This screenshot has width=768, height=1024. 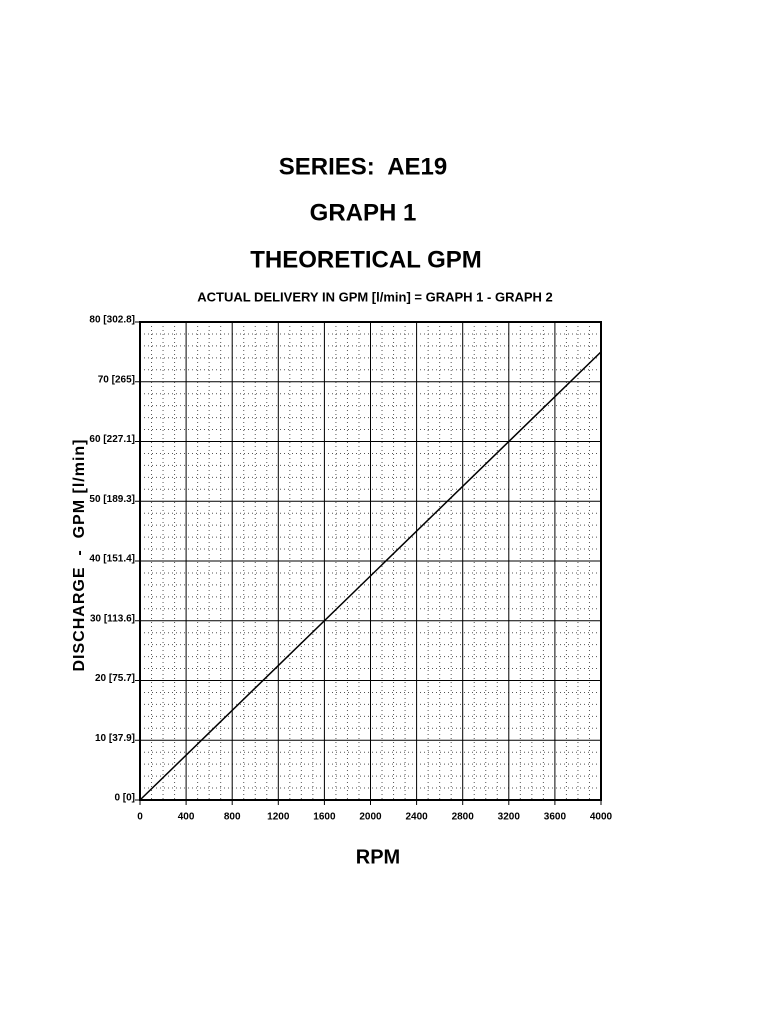 What do you see at coordinates (601, 817) in the screenshot?
I see `x-tick-label: 4000` at bounding box center [601, 817].